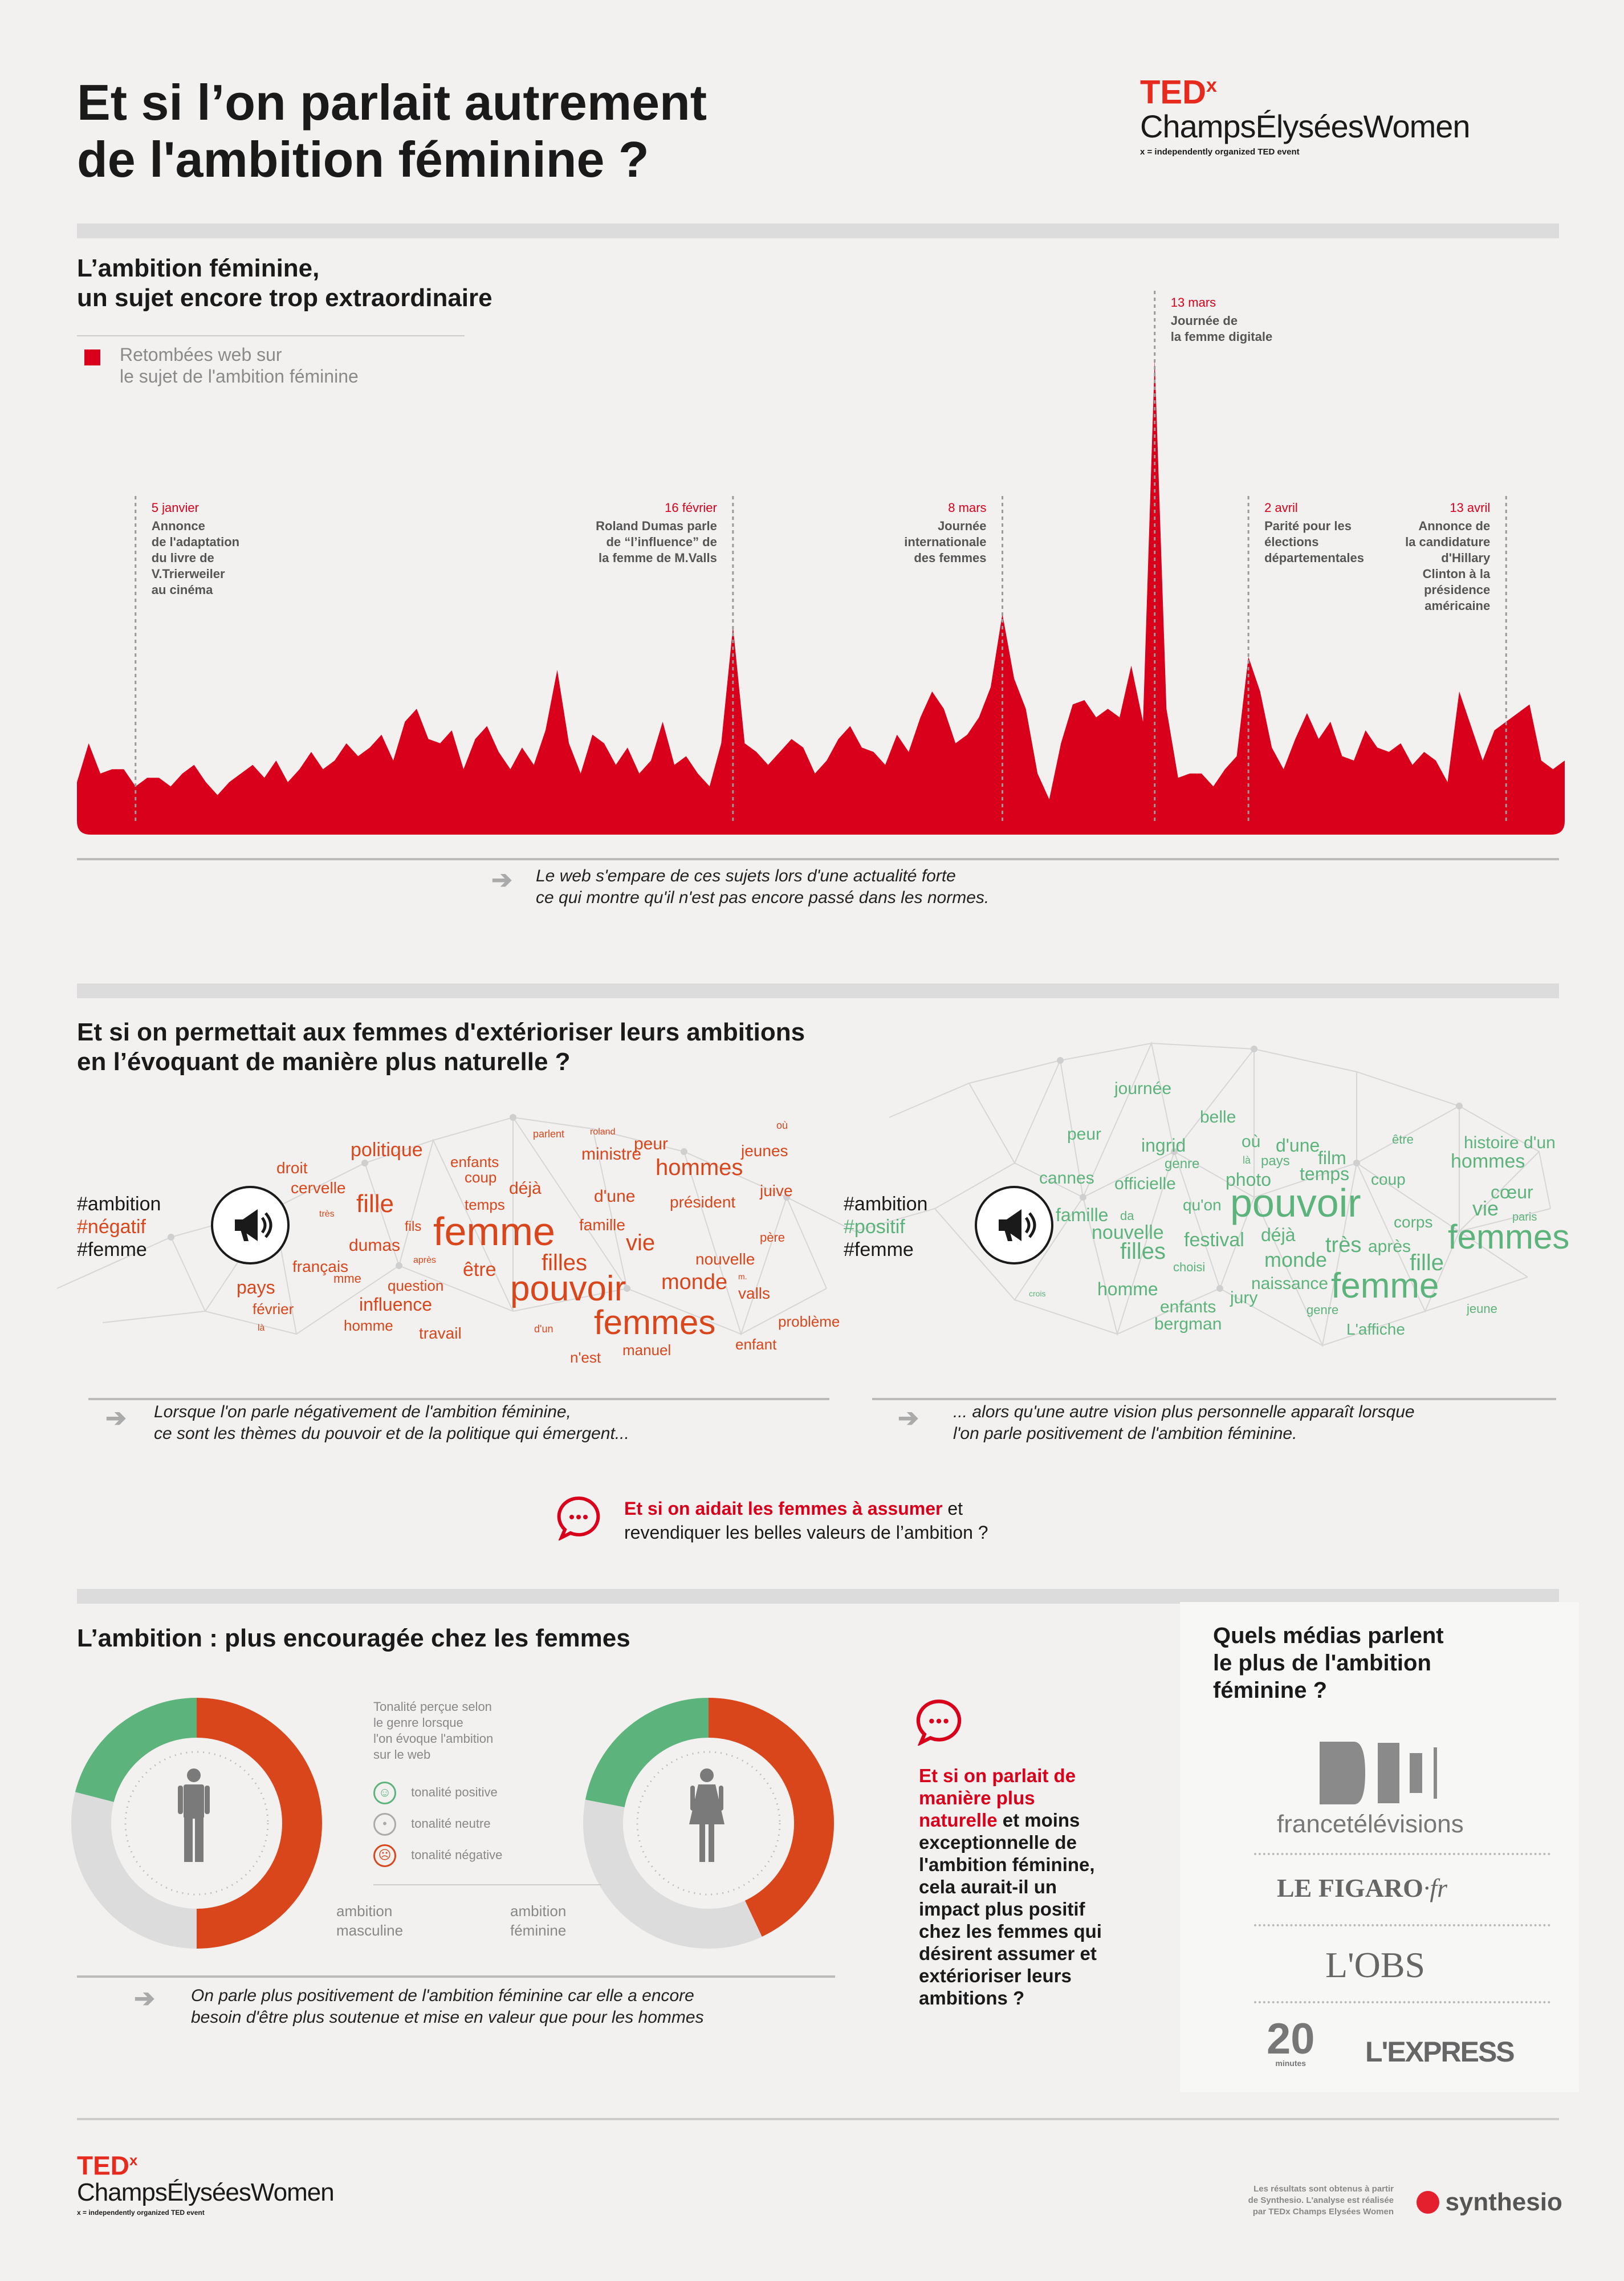 This screenshot has width=1624, height=2281. Describe the element at coordinates (319, 1188) in the screenshot. I see `word: cervelle` at that location.